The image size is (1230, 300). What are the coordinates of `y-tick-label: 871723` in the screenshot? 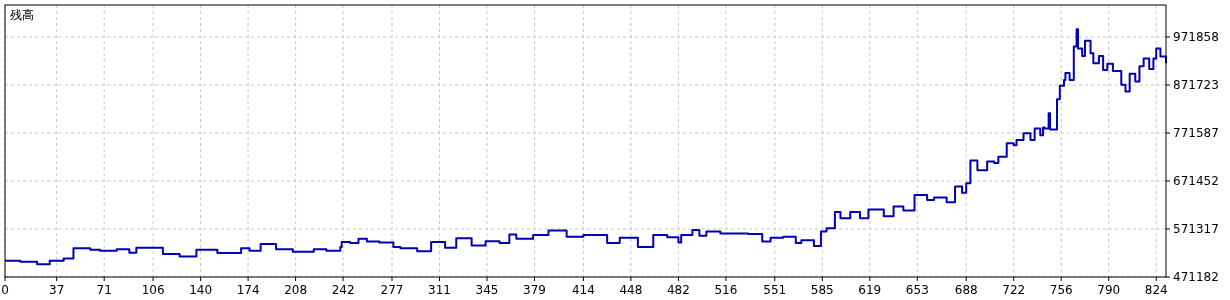 It's located at (1196, 85).